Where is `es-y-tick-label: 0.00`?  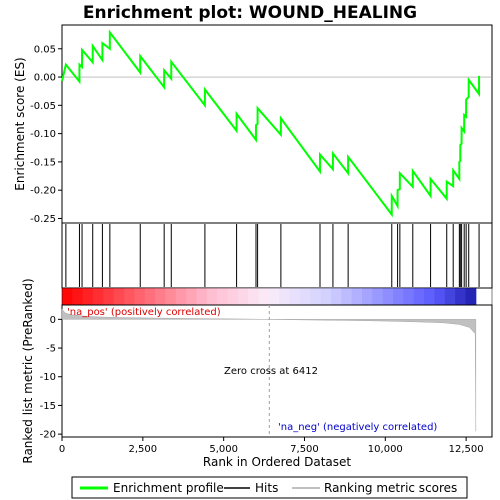 es-y-tick-label: 0.00 is located at coordinates (45, 78).